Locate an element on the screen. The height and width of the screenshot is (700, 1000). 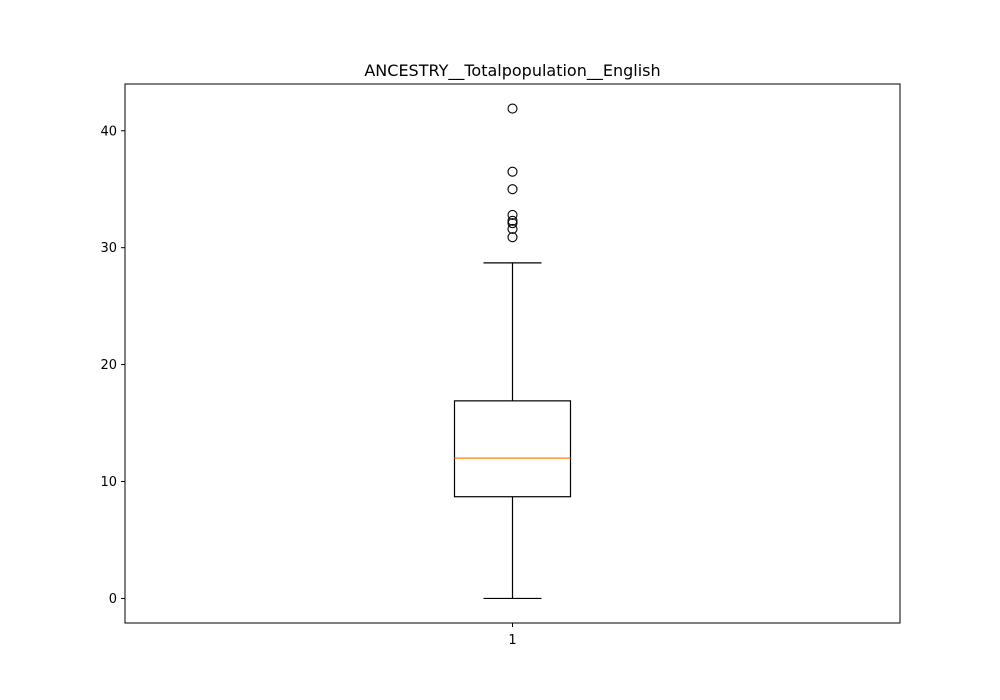
chart-title: ANCESTRY__Totalpopulation__English is located at coordinates (512, 71).